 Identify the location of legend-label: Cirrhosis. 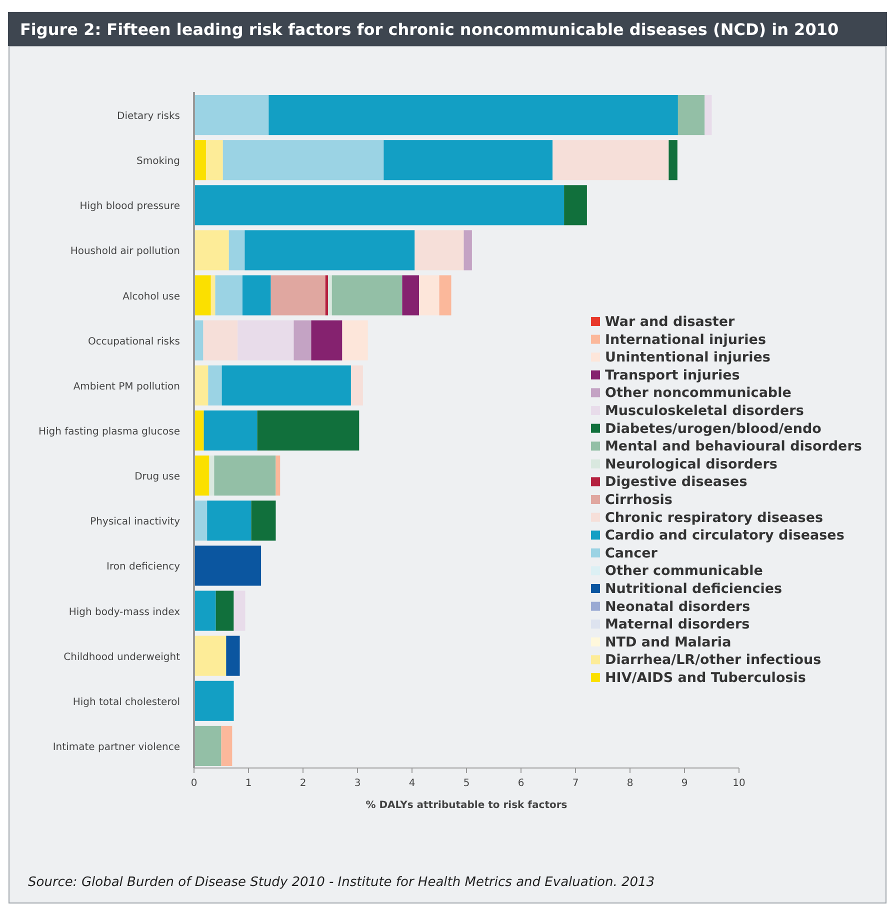
(638, 500).